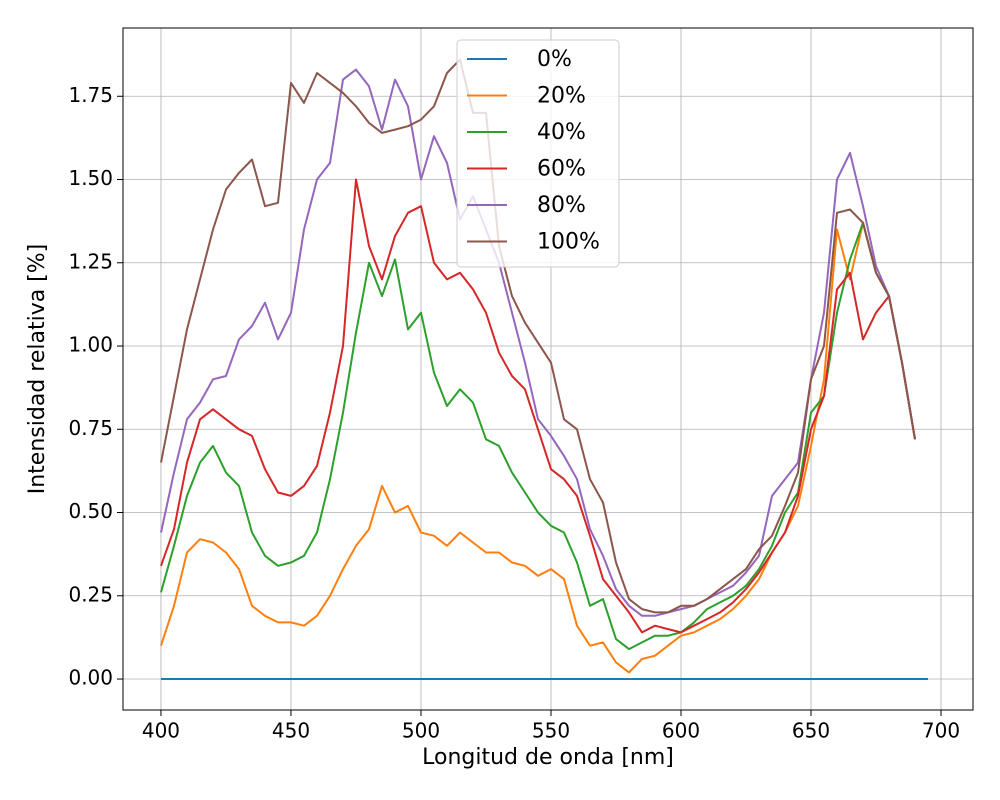 The width and height of the screenshot is (1000, 800). I want to click on legend-box, so click(538, 153).